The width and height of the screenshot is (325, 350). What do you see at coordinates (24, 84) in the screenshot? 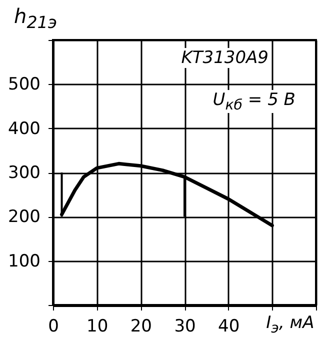
I see `y-tick-label: 500` at bounding box center [24, 84].